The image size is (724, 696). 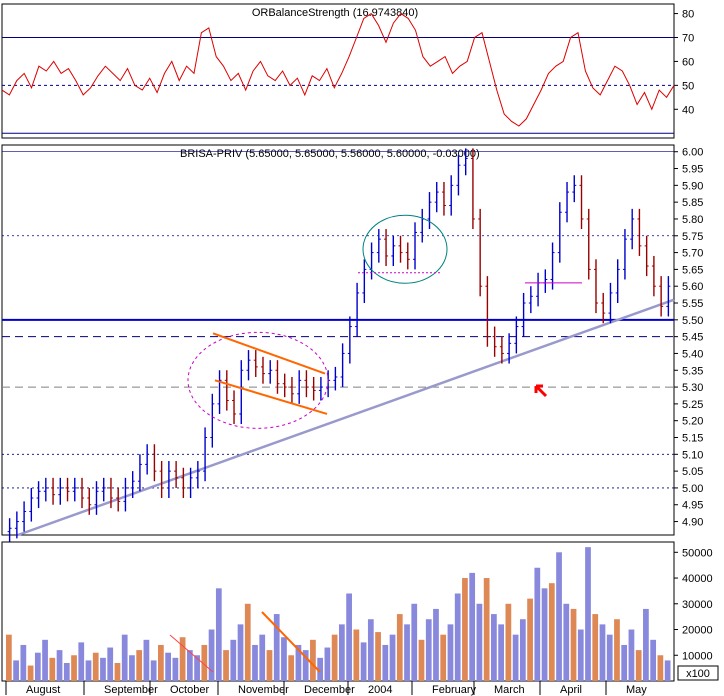 What do you see at coordinates (692, 506) in the screenshot?
I see `price-tick-label: 4.95` at bounding box center [692, 506].